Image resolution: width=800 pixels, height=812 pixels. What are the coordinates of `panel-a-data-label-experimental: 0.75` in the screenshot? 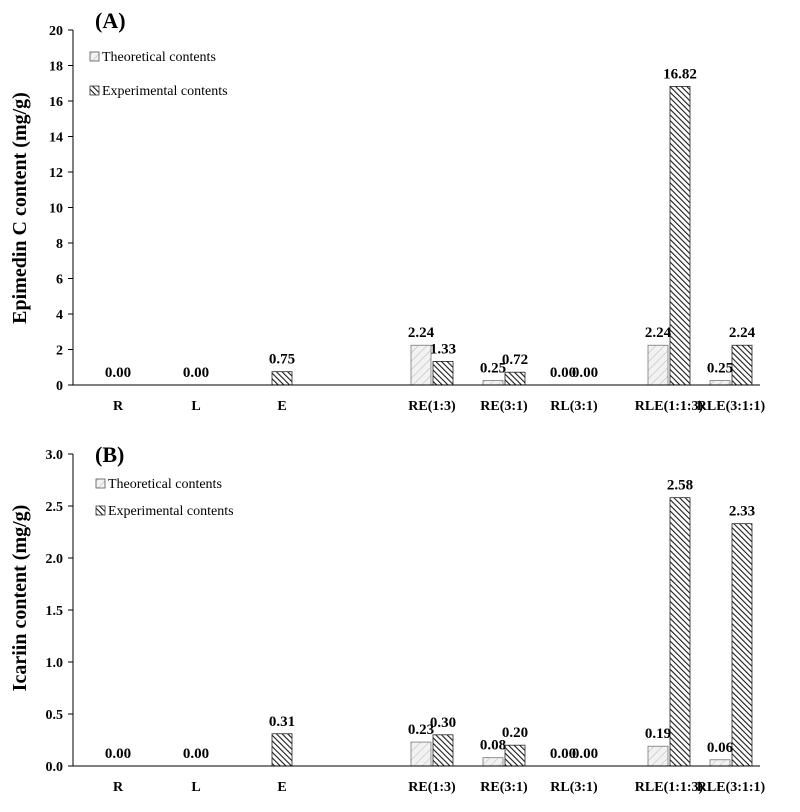 It's located at (282, 360).